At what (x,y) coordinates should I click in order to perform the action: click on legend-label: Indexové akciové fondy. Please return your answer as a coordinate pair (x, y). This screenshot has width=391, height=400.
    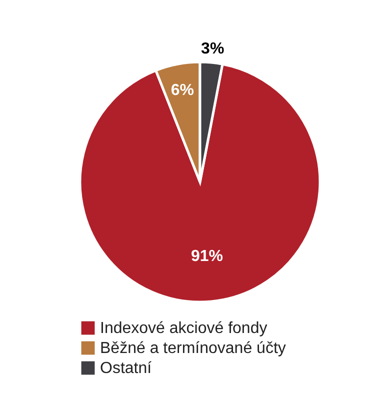
    Looking at the image, I should click on (184, 328).